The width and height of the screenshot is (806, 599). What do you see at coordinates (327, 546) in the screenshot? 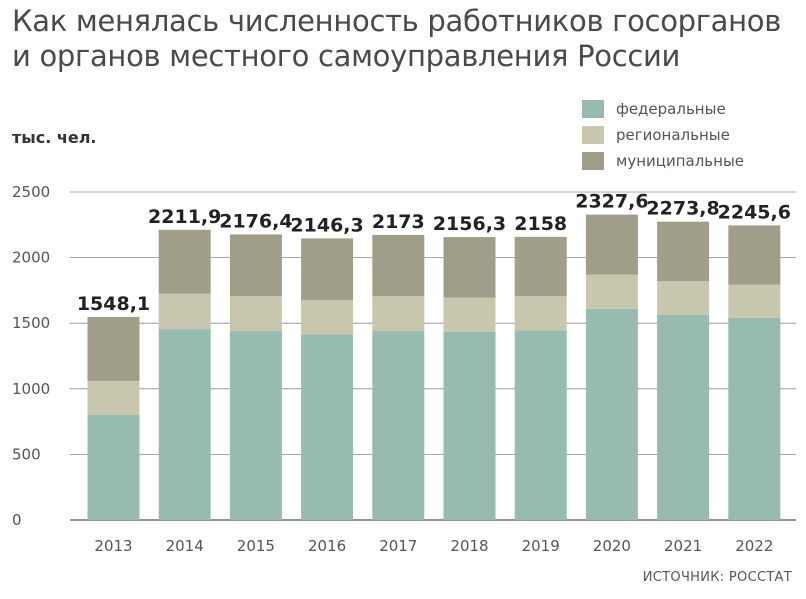
I see `x-tick-label: 2016` at bounding box center [327, 546].